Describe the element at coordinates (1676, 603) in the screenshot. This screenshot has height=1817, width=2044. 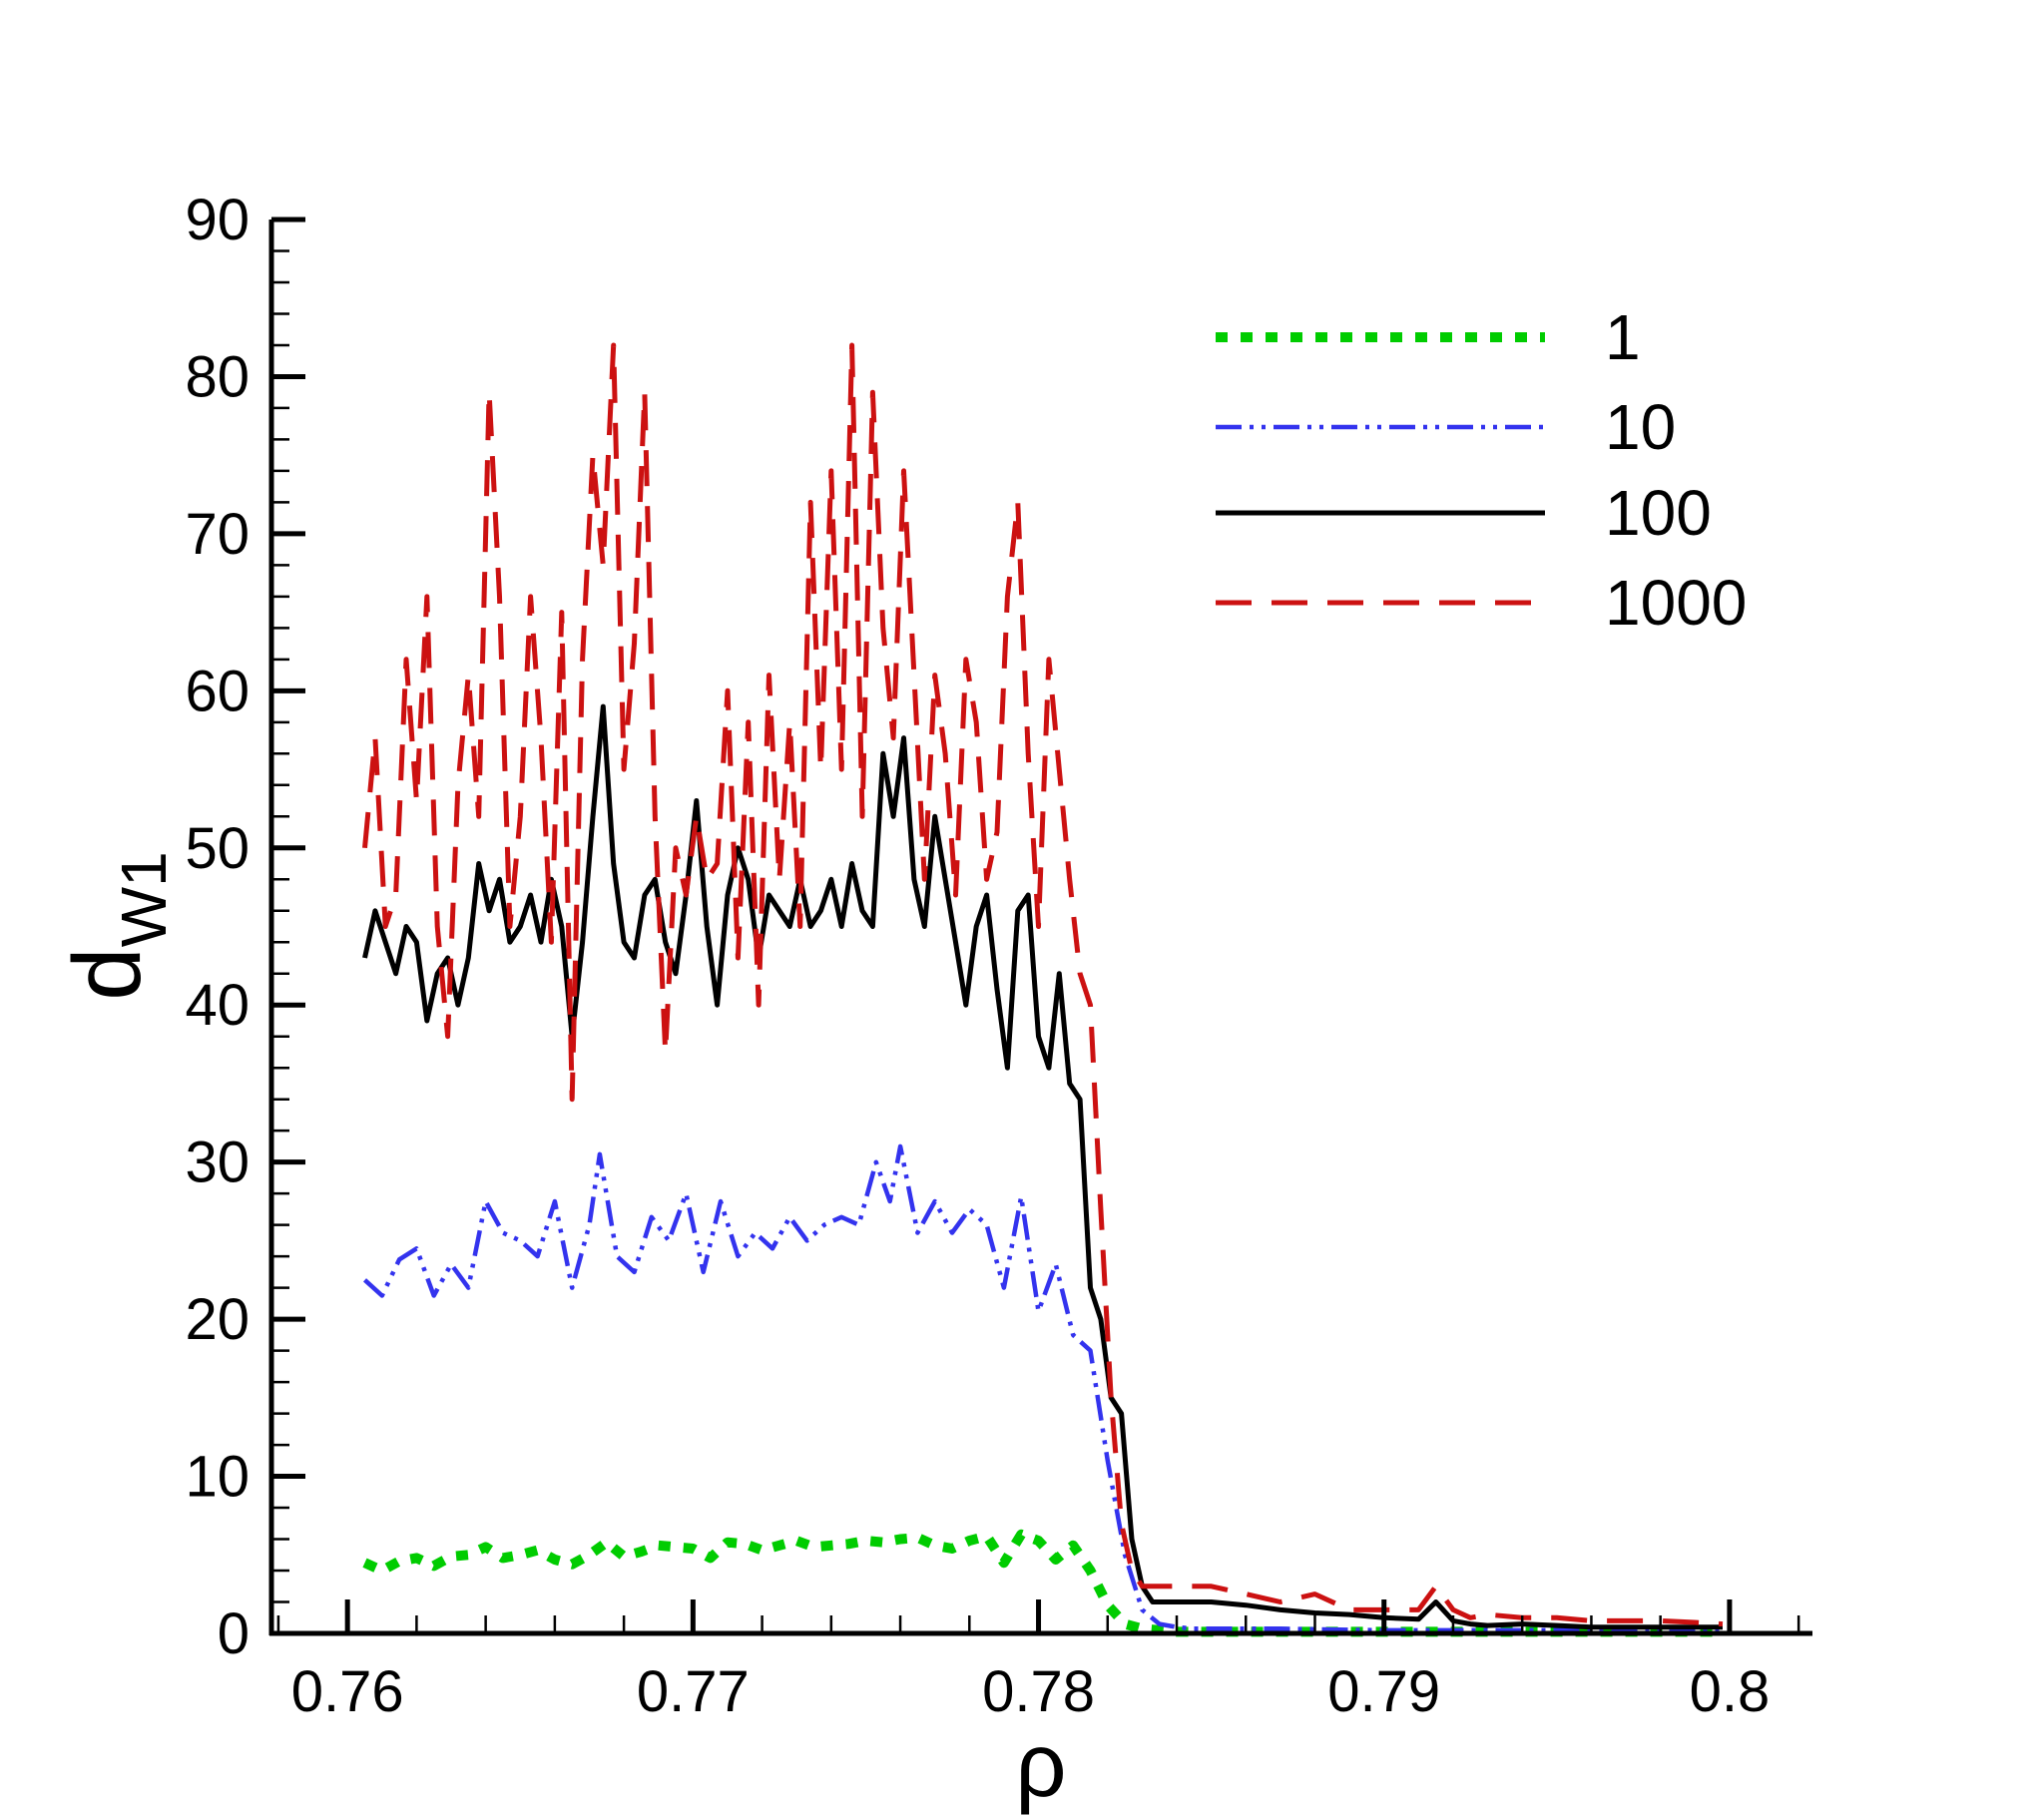
I see `legend-label-1000: 1000` at that location.